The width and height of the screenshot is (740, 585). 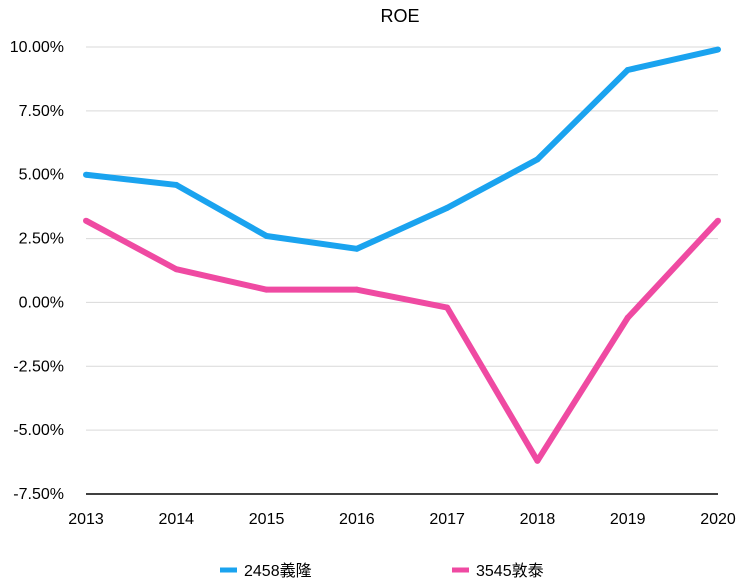 I want to click on legend: 2458義隆 3545敦泰, so click(x=382, y=571).